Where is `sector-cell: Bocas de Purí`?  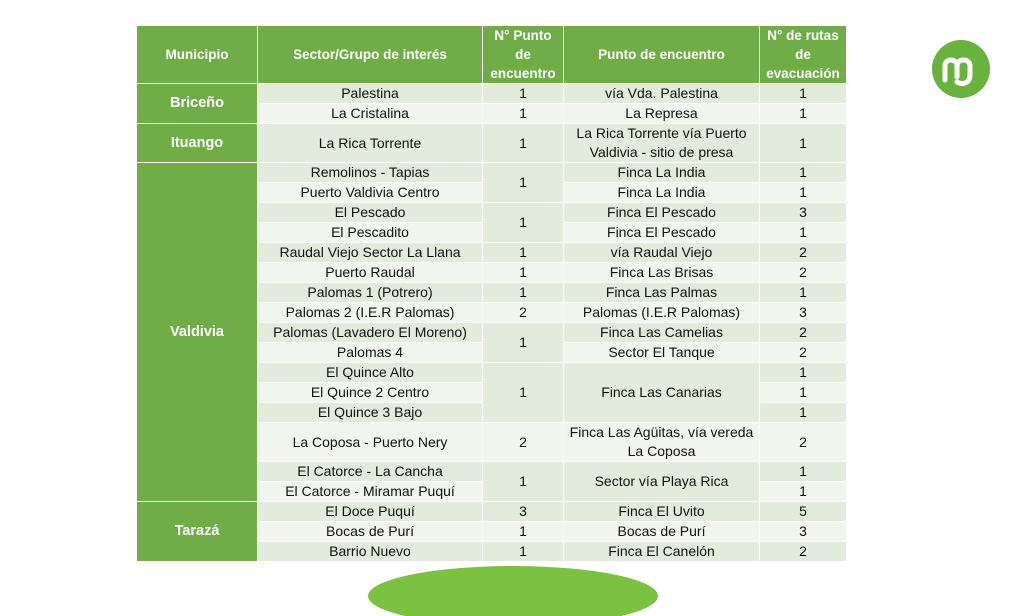 sector-cell: Bocas de Purí is located at coordinates (370, 531).